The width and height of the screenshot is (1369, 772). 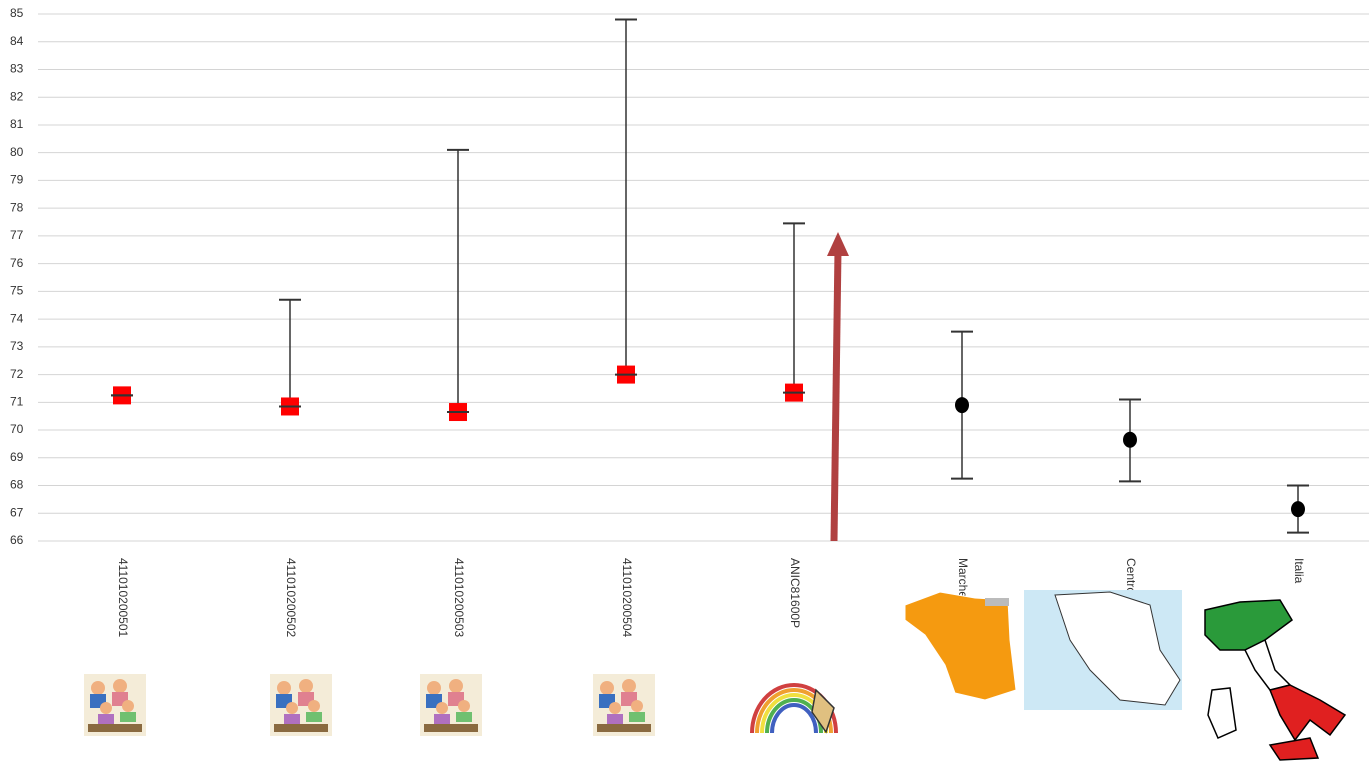 I want to click on annotation-arrow, so click(x=836, y=395).